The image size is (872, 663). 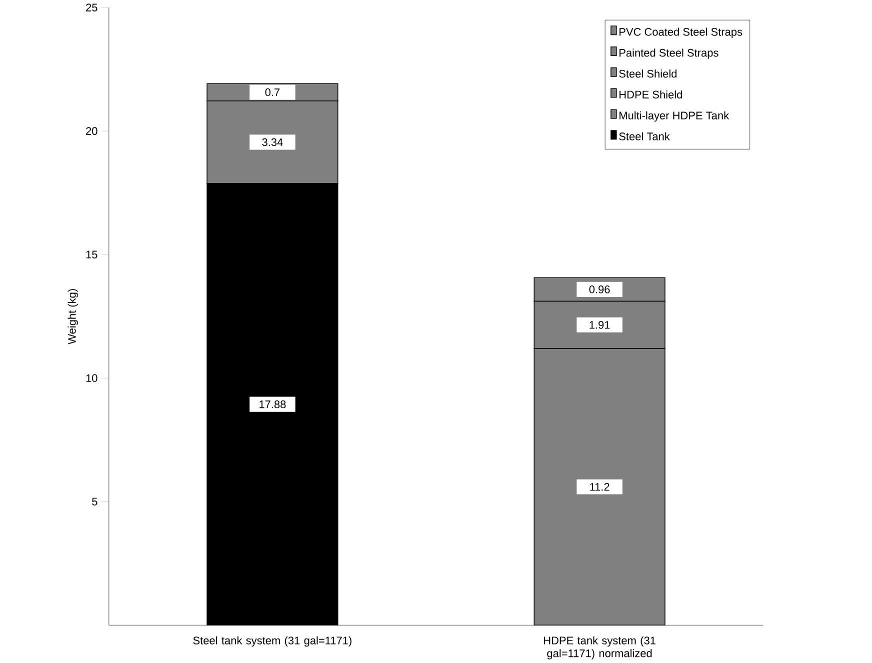 What do you see at coordinates (92, 378) in the screenshot?
I see `y-tick-label: 10` at bounding box center [92, 378].